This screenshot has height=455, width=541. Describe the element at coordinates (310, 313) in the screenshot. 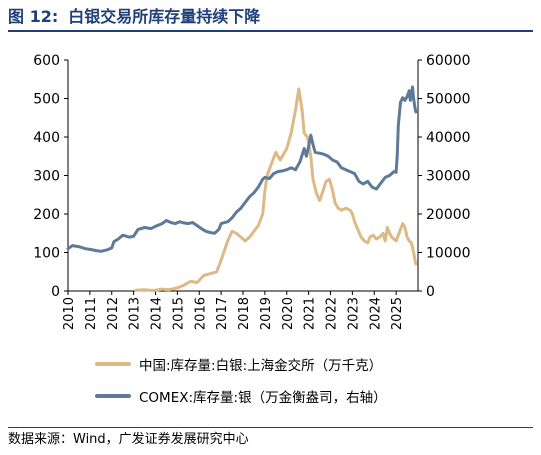

I see `x-tick-label: 2021` at that location.